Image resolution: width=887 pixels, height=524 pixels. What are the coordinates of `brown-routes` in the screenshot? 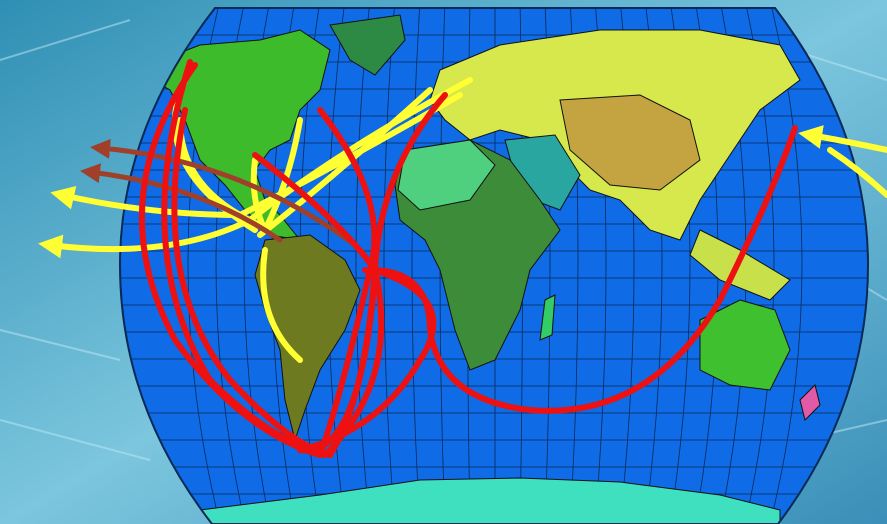 It's located at (219, 193).